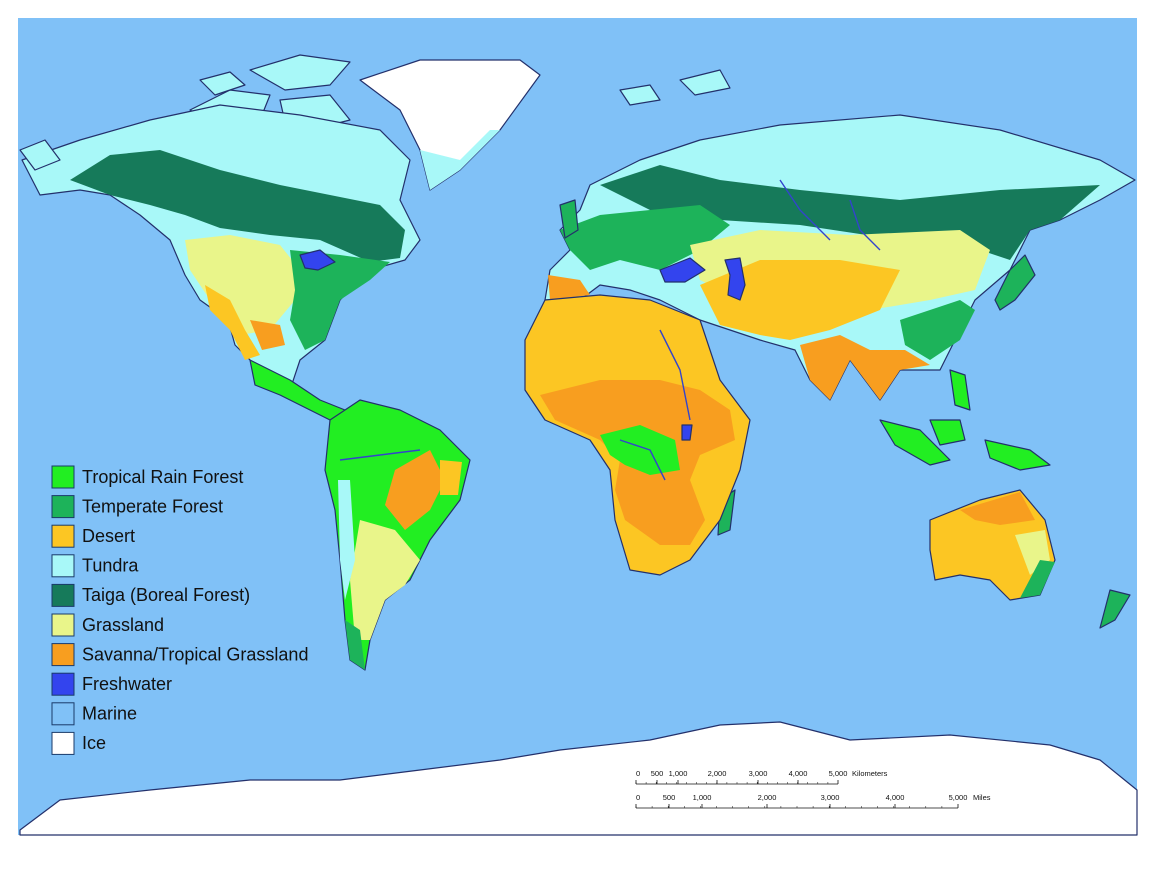  I want to click on legend-label: Grassland, so click(123, 625).